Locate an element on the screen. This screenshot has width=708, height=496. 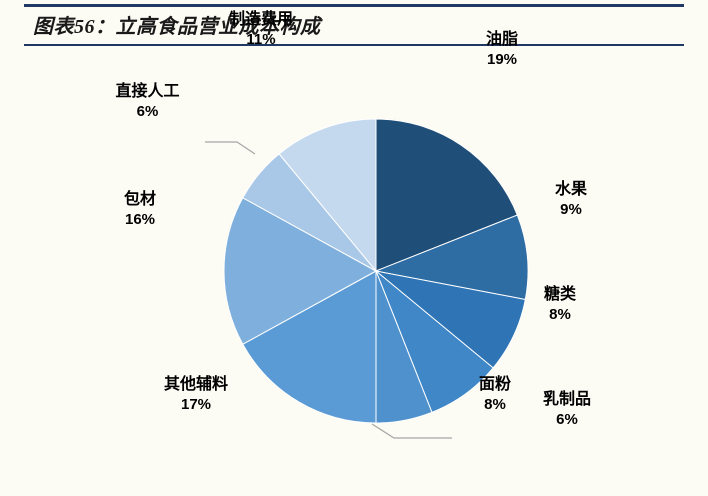
pie-label-pct-4: 6% is located at coordinates (567, 420).